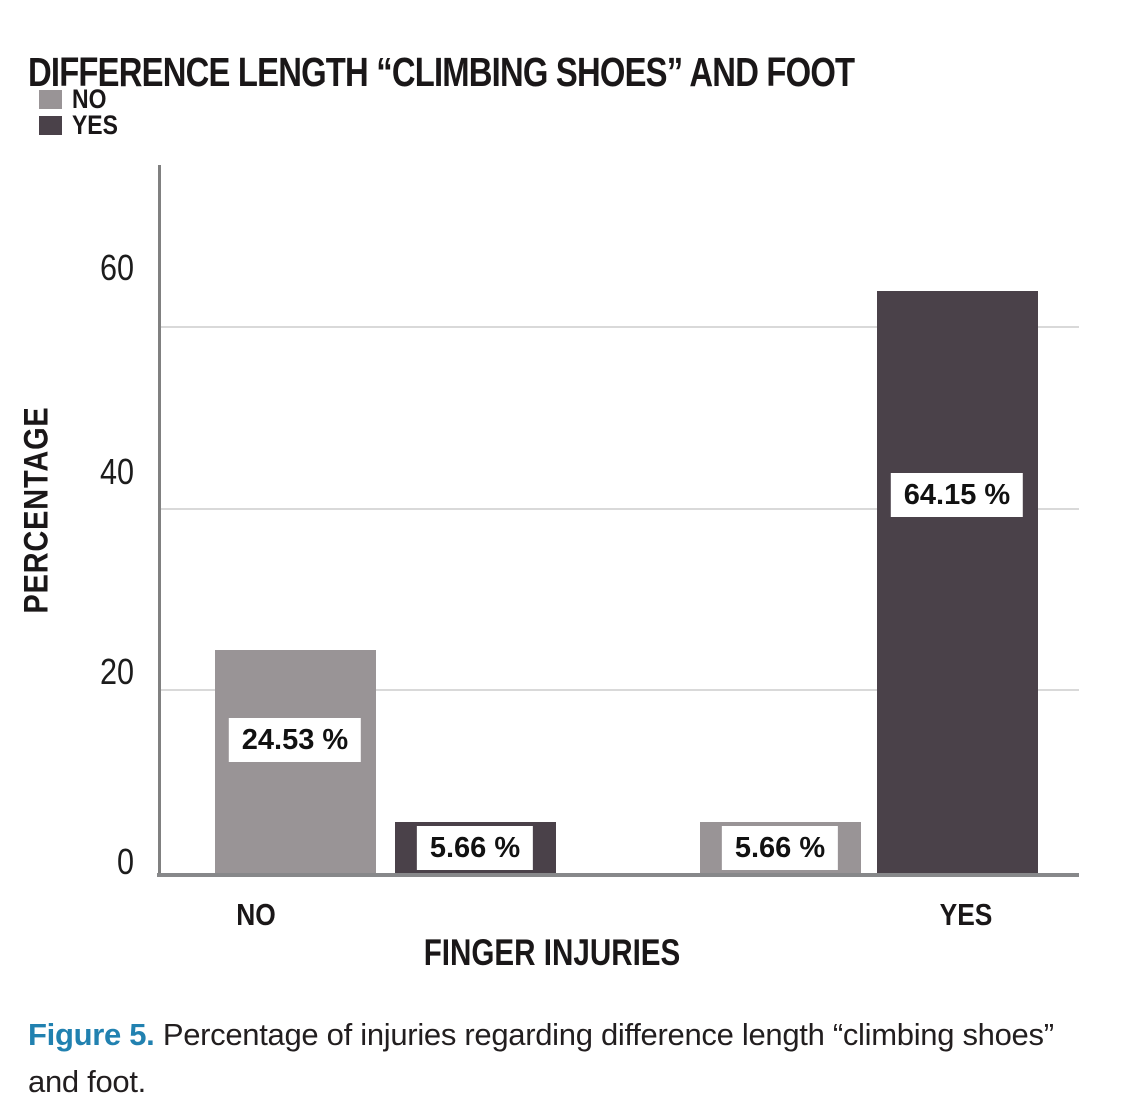 Image resolution: width=1134 pixels, height=1105 pixels. I want to click on y-axis-title: PERCENTAGE, so click(36, 510).